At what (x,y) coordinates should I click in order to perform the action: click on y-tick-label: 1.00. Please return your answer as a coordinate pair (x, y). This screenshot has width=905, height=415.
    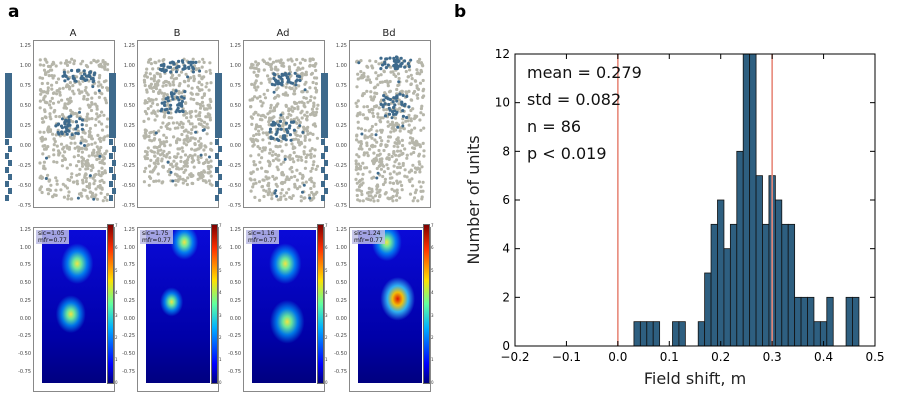
    Looking at the image, I should click on (235, 66).